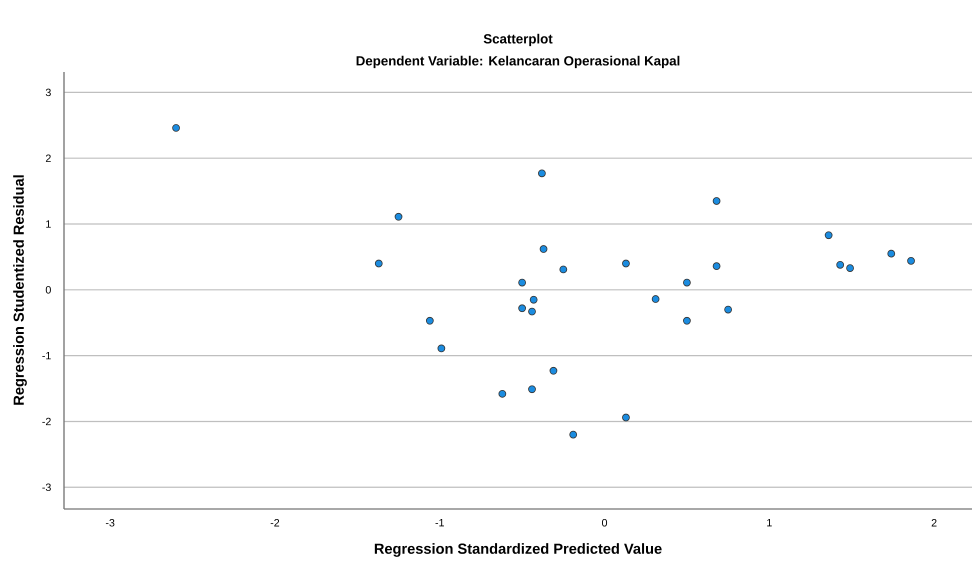 This screenshot has height=570, width=974. Describe the element at coordinates (110, 523) in the screenshot. I see `x-tick-label: -3` at that location.